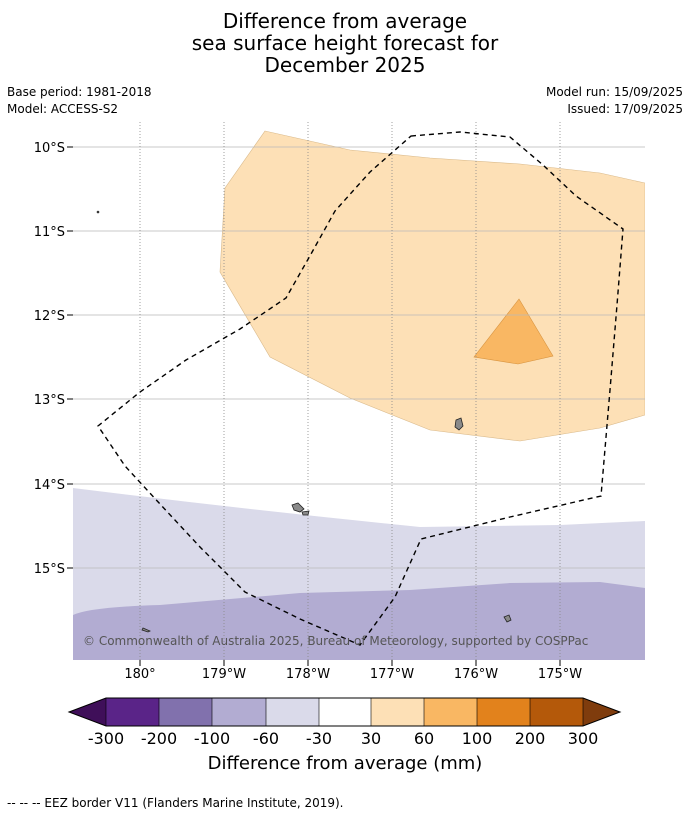 The image size is (690, 816). I want to click on colorbar-min-extend, so click(87, 712).